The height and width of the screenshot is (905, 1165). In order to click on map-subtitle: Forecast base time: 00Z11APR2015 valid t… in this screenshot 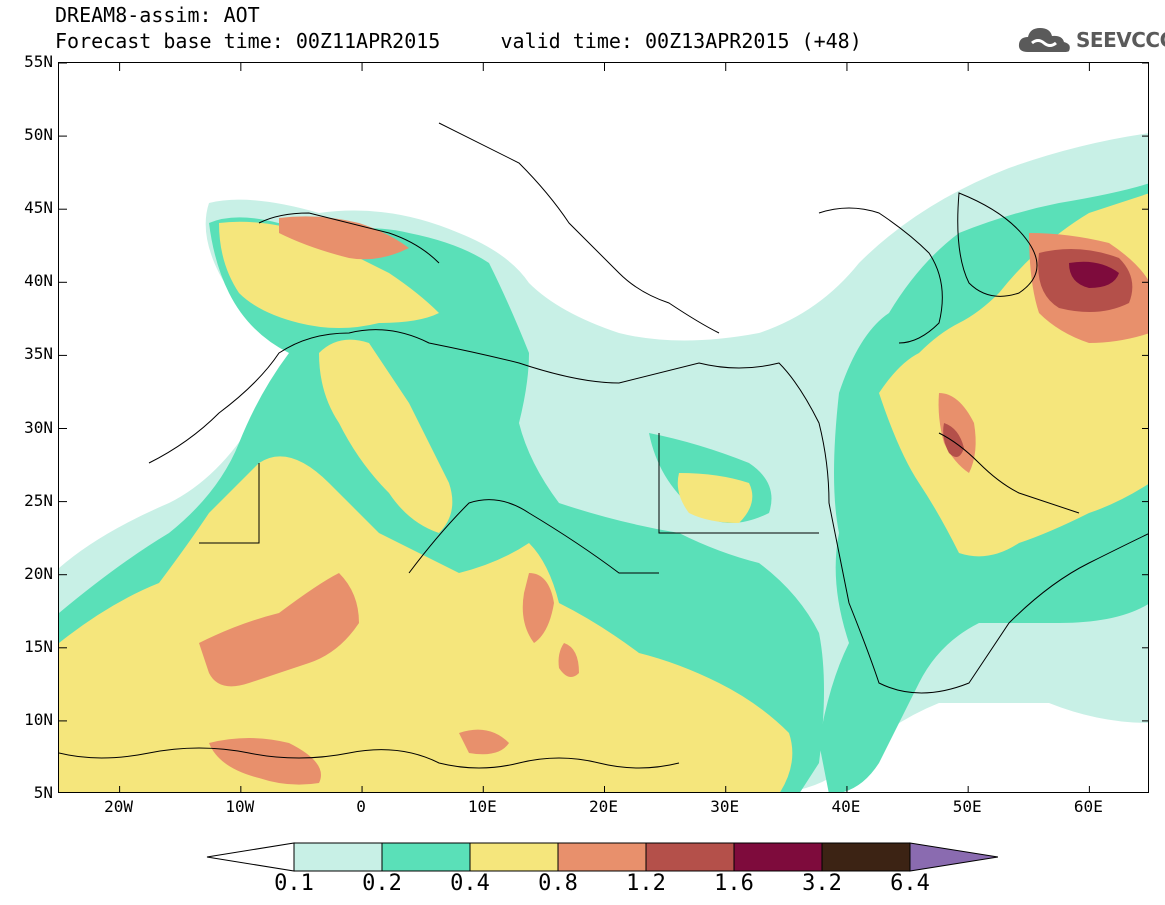, I will do `click(458, 41)`.